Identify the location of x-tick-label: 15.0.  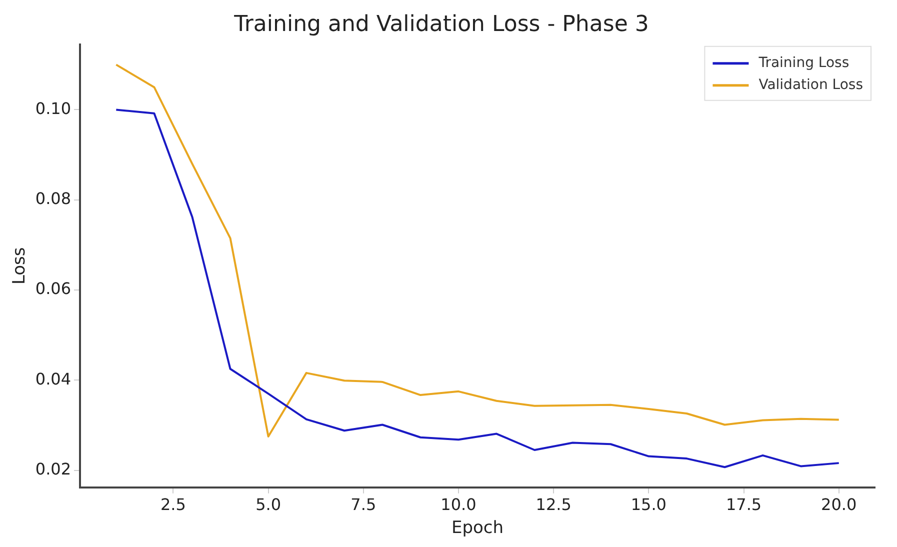
(648, 504).